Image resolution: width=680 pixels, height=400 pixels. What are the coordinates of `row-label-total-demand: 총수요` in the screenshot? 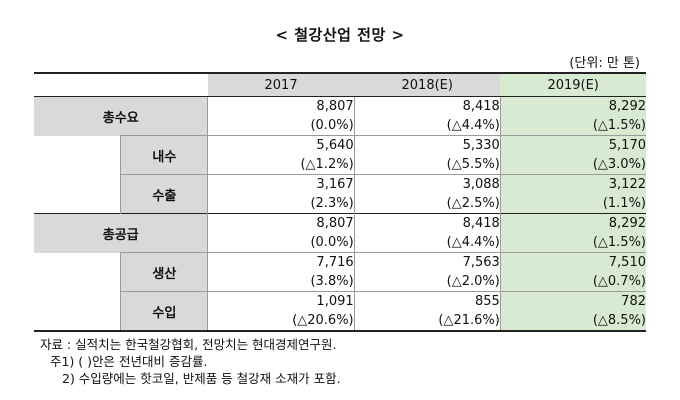 It's located at (121, 116).